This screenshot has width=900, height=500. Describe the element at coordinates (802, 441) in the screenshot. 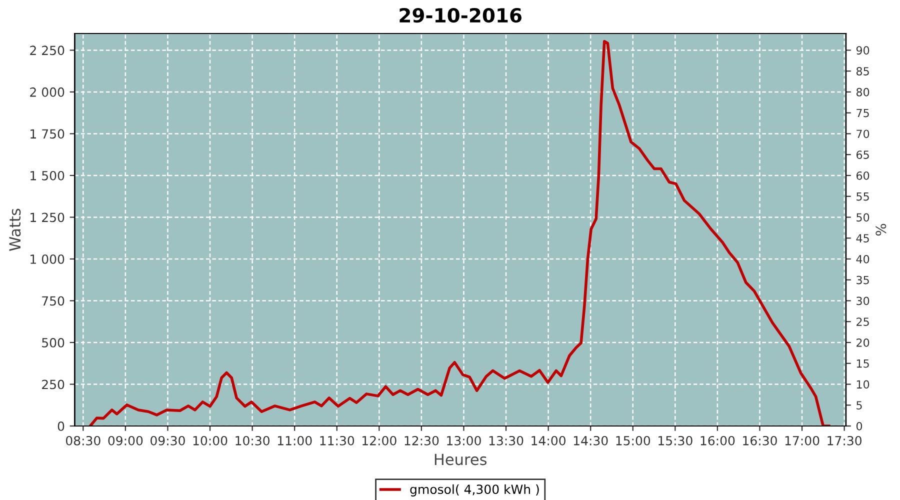

I see `x-tick-label: 17:00` at that location.